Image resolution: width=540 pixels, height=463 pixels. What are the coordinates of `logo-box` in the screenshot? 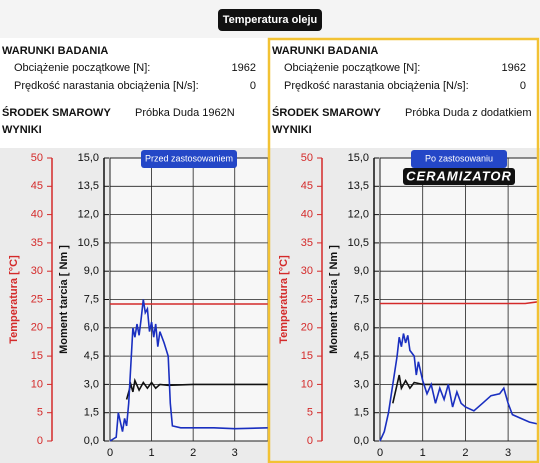 It's located at (459, 176).